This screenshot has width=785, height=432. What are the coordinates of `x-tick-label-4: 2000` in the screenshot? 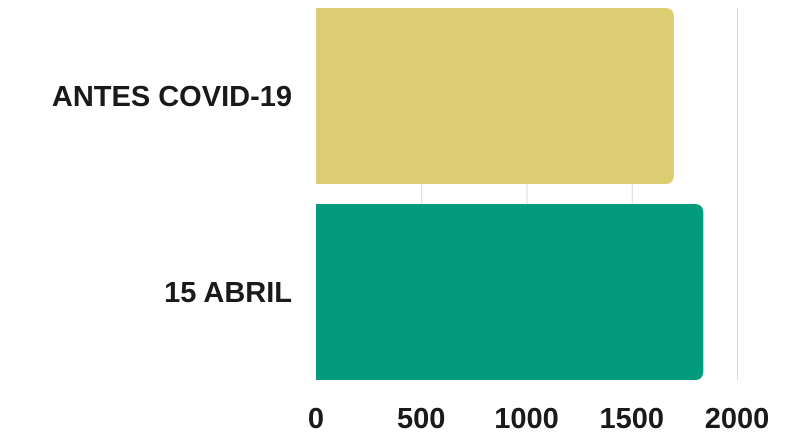 It's located at (737, 417).